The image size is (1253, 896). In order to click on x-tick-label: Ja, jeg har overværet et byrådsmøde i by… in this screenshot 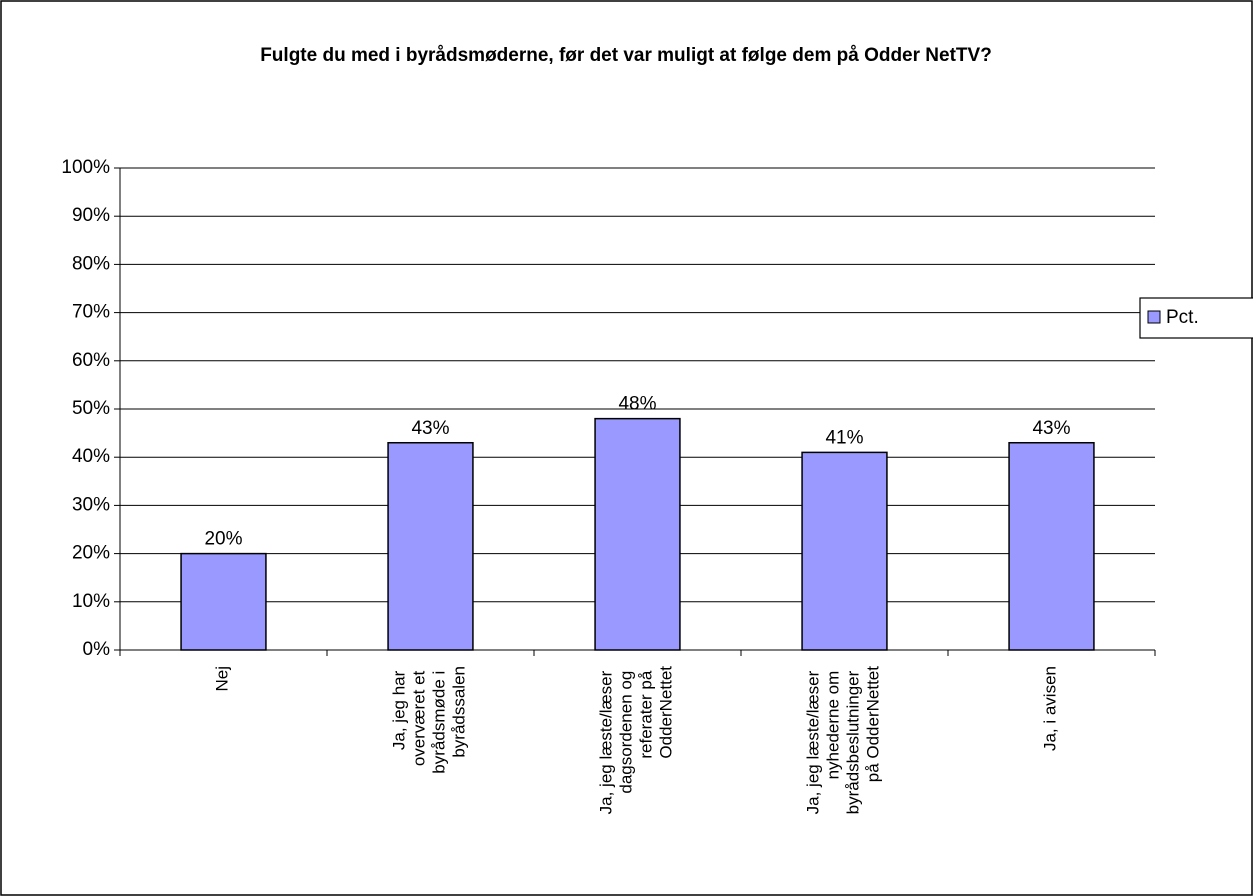, I will do `click(429, 720)`.